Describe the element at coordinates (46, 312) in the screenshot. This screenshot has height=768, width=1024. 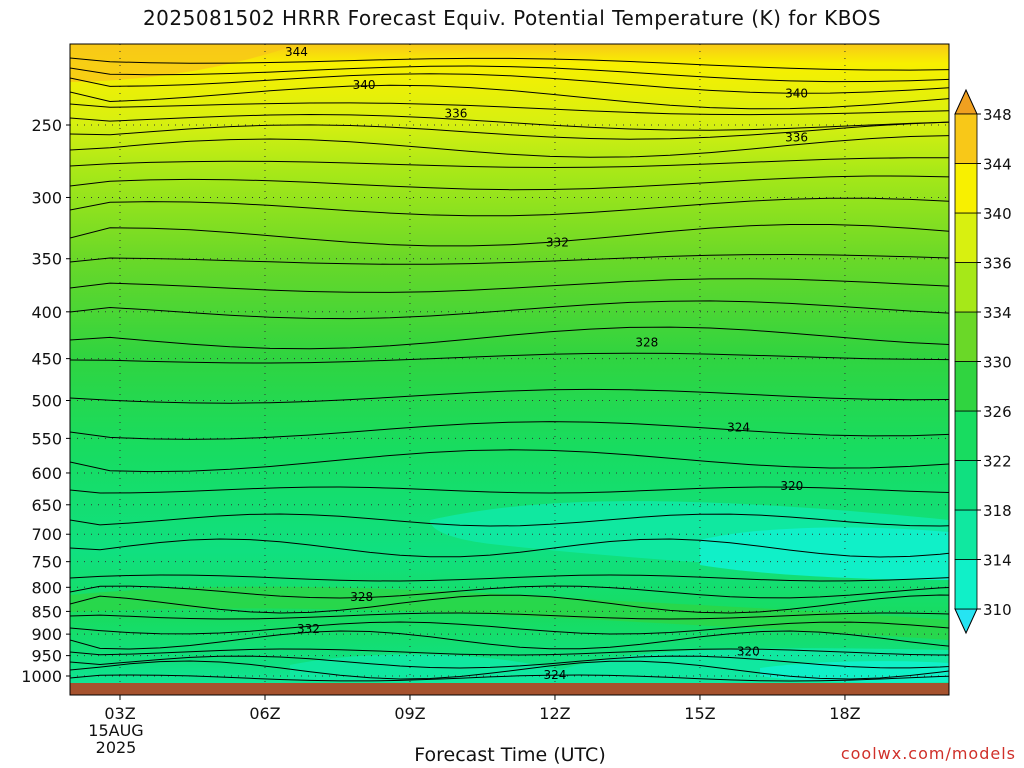
I see `y-tick-label: 400` at that location.